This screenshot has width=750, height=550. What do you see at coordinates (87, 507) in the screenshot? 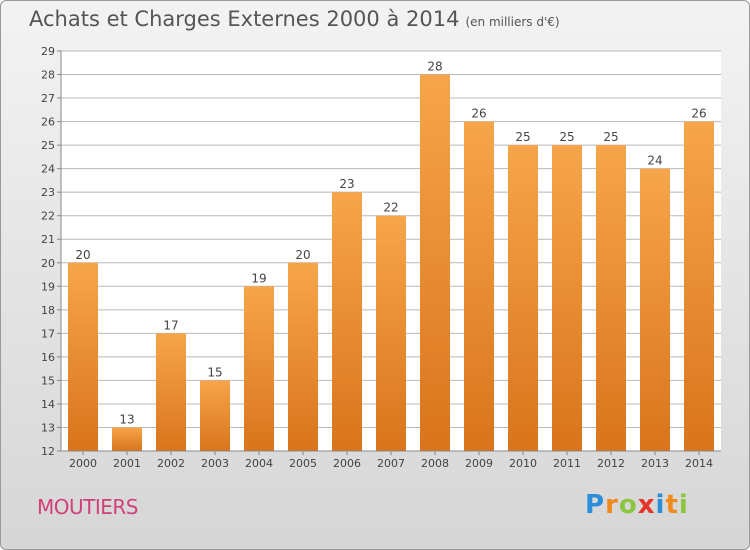
I see `place-name: MOUTIERS` at bounding box center [87, 507].